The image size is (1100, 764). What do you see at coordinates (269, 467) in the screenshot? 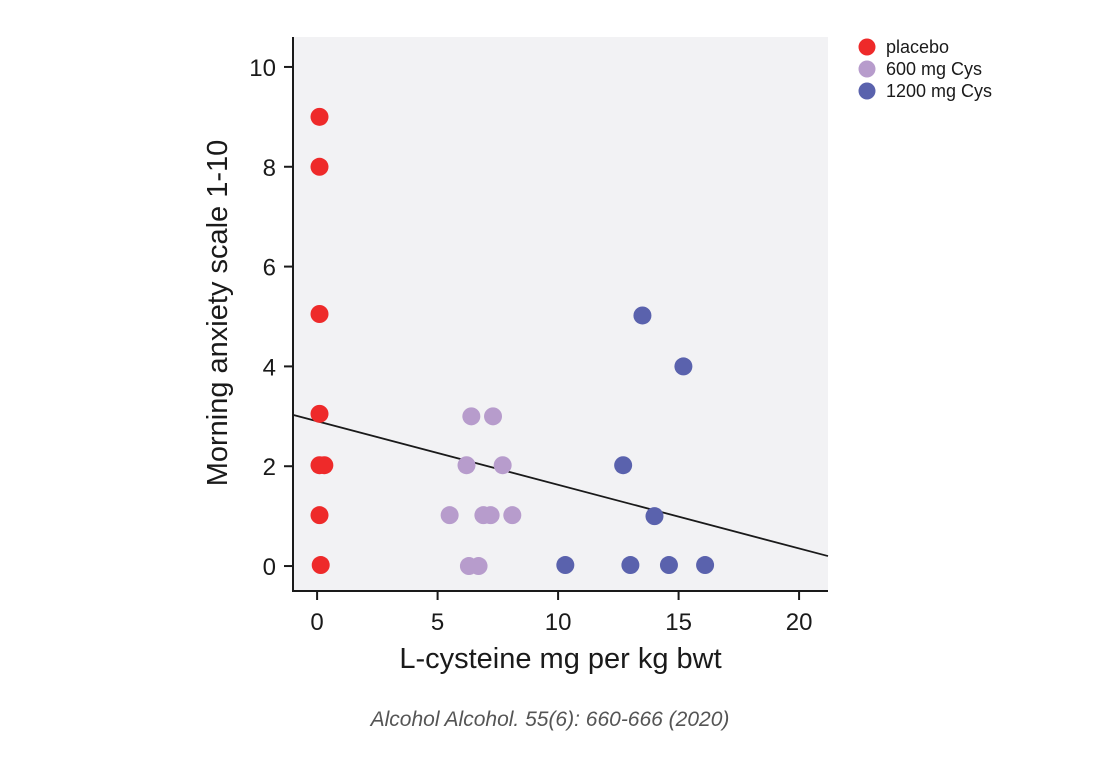
I see `y-tick-label: 2` at bounding box center [269, 467].